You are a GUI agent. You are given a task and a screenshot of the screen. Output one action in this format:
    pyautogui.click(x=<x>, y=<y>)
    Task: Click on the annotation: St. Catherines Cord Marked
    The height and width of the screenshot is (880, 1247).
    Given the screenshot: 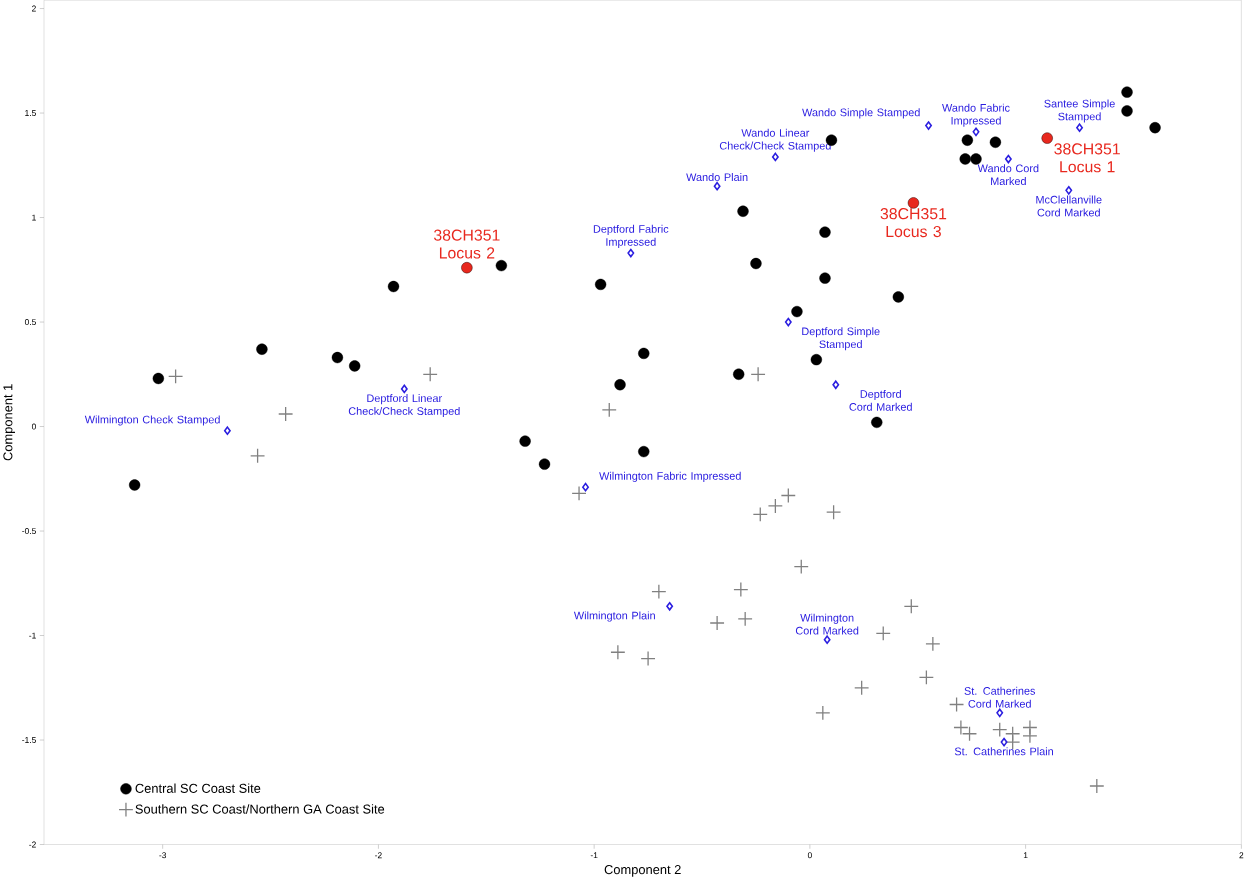 What is the action you would take?
    pyautogui.click(x=1000, y=697)
    